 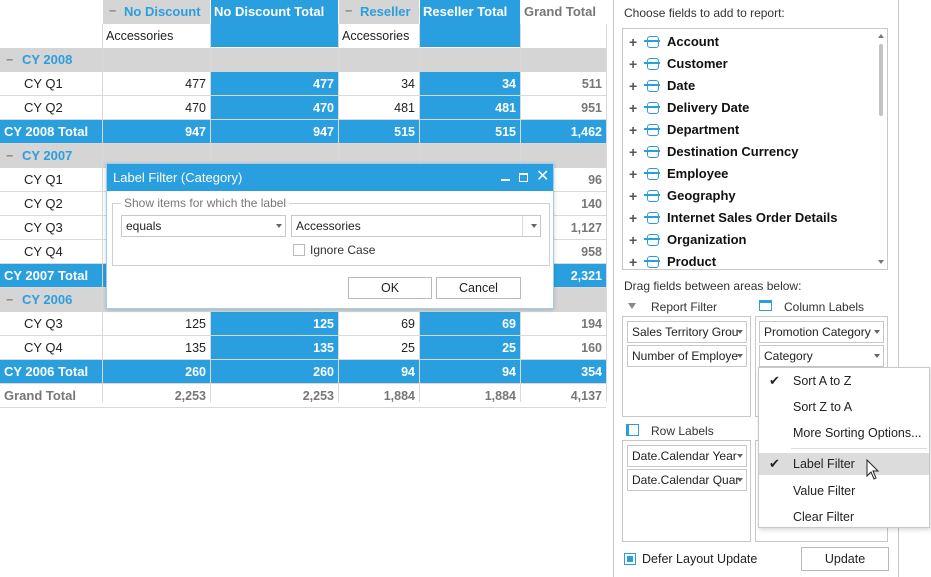 I want to click on header-no-discount: − No Discount, so click(x=156, y=12).